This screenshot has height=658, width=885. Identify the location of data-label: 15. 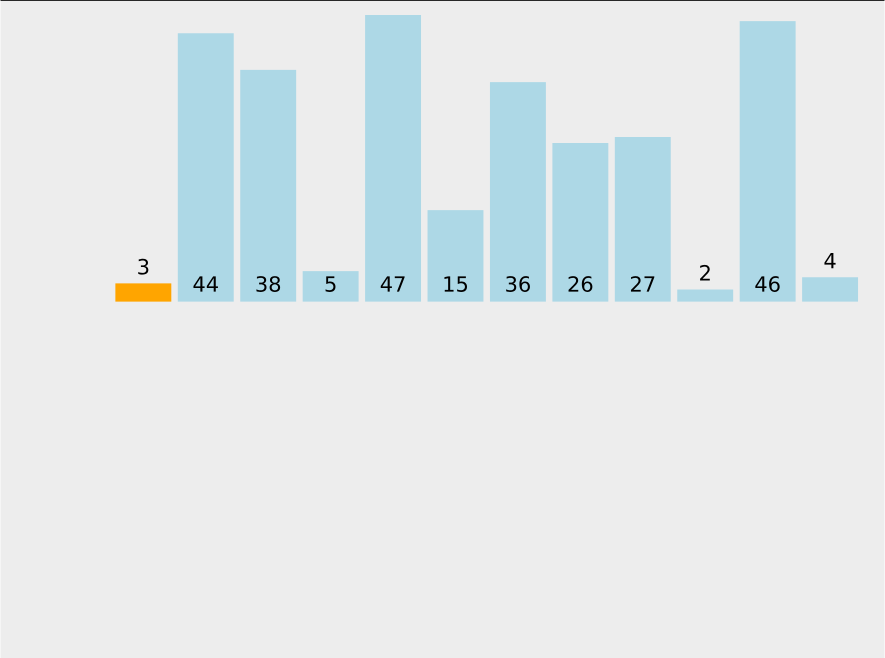
(456, 284).